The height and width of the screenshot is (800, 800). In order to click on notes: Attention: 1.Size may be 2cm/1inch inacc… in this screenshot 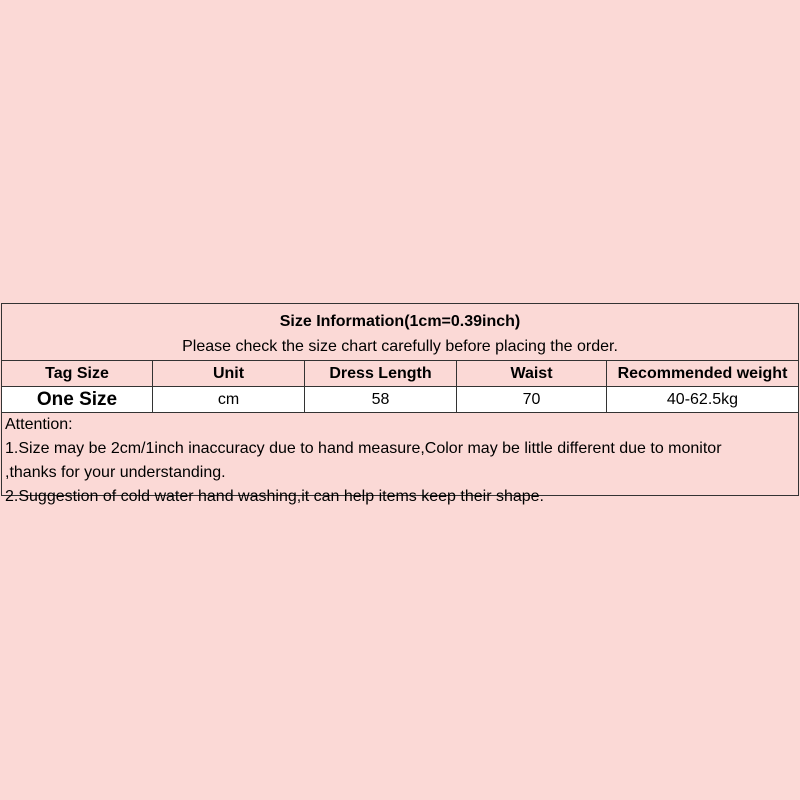, I will do `click(400, 461)`.